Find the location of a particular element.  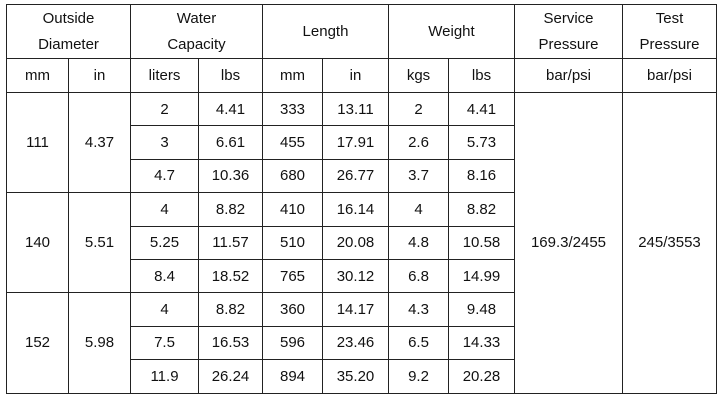

unit-row: mm in liters lbs mm in kgs lbs bar/psi bar/psi is located at coordinates (361, 75).